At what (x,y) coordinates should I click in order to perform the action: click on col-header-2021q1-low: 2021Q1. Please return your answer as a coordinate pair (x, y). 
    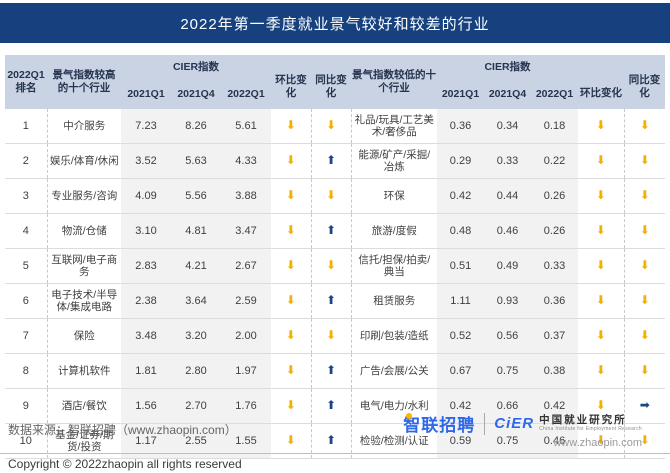
    Looking at the image, I should click on (460, 95).